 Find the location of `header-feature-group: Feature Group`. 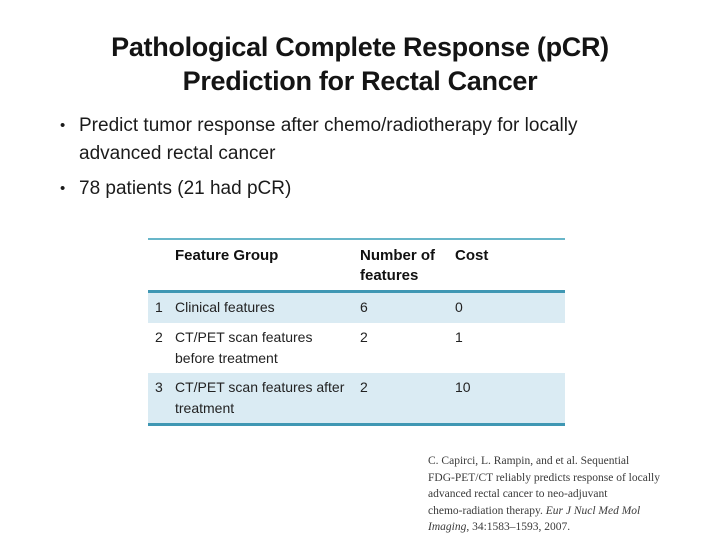

header-feature-group: Feature Group is located at coordinates (267, 265).